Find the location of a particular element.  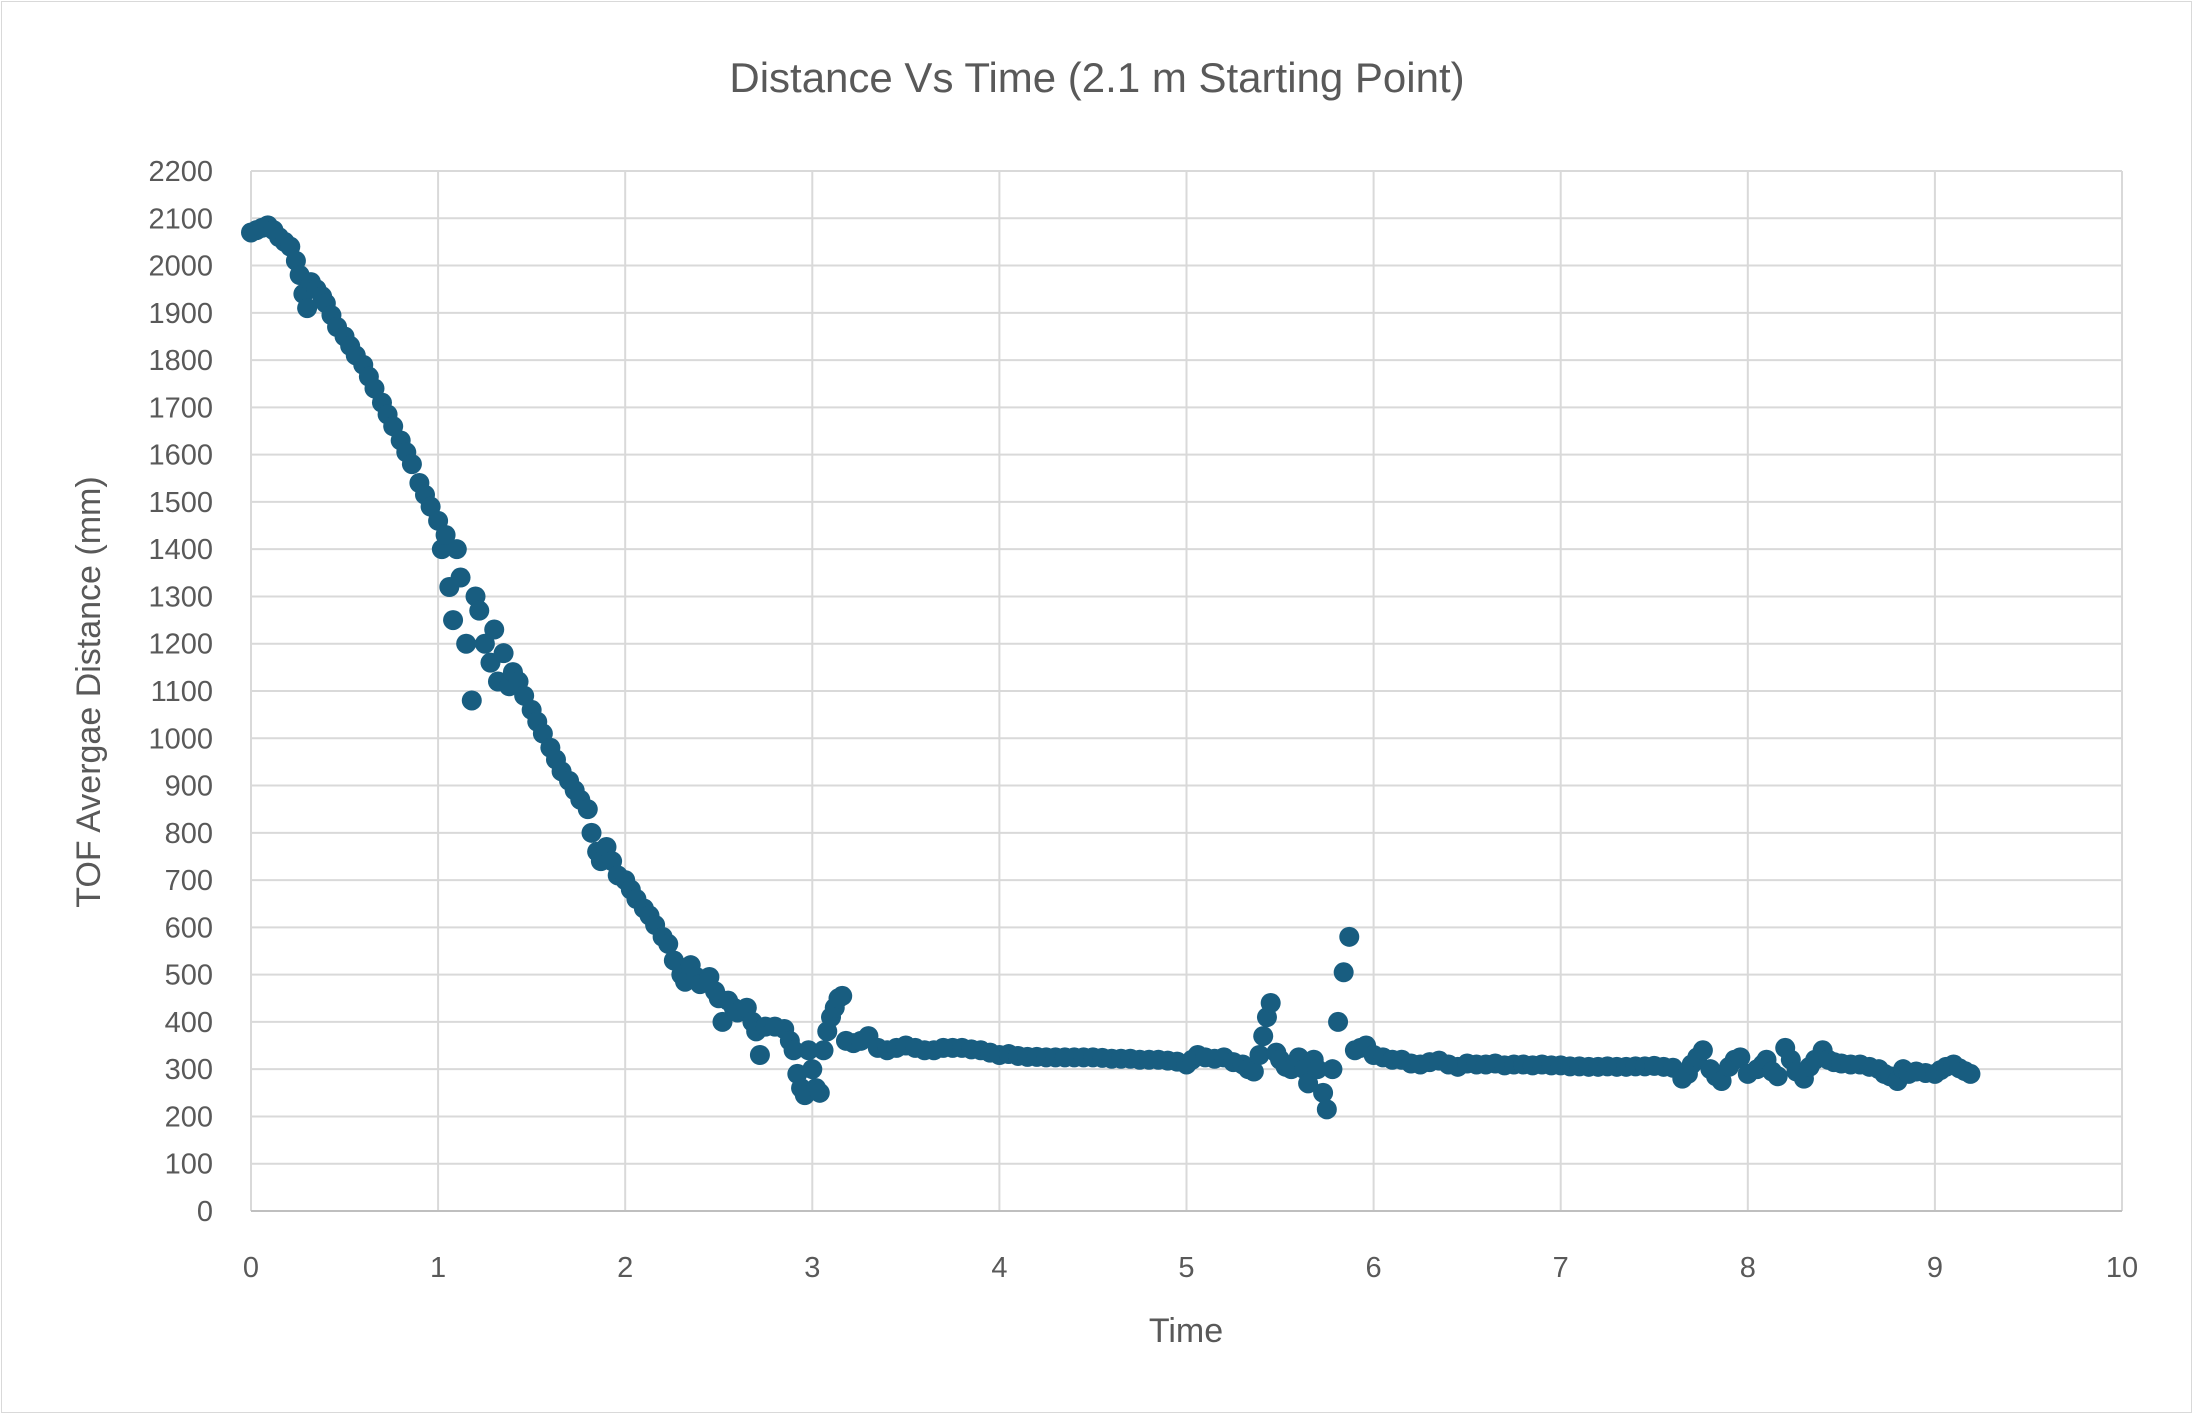

y-tick-label: 0 is located at coordinates (205, 1212).